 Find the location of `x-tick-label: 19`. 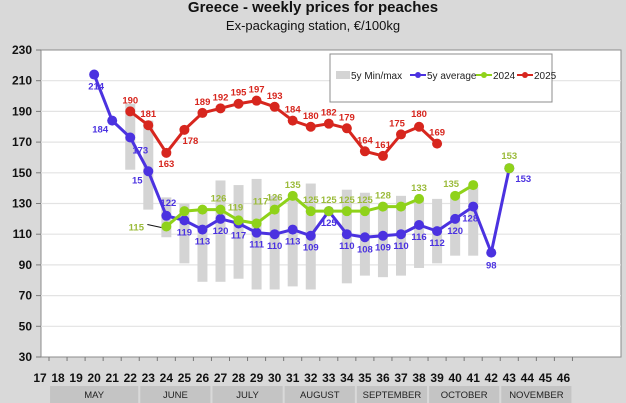

x-tick-label: 19 is located at coordinates (76, 378).